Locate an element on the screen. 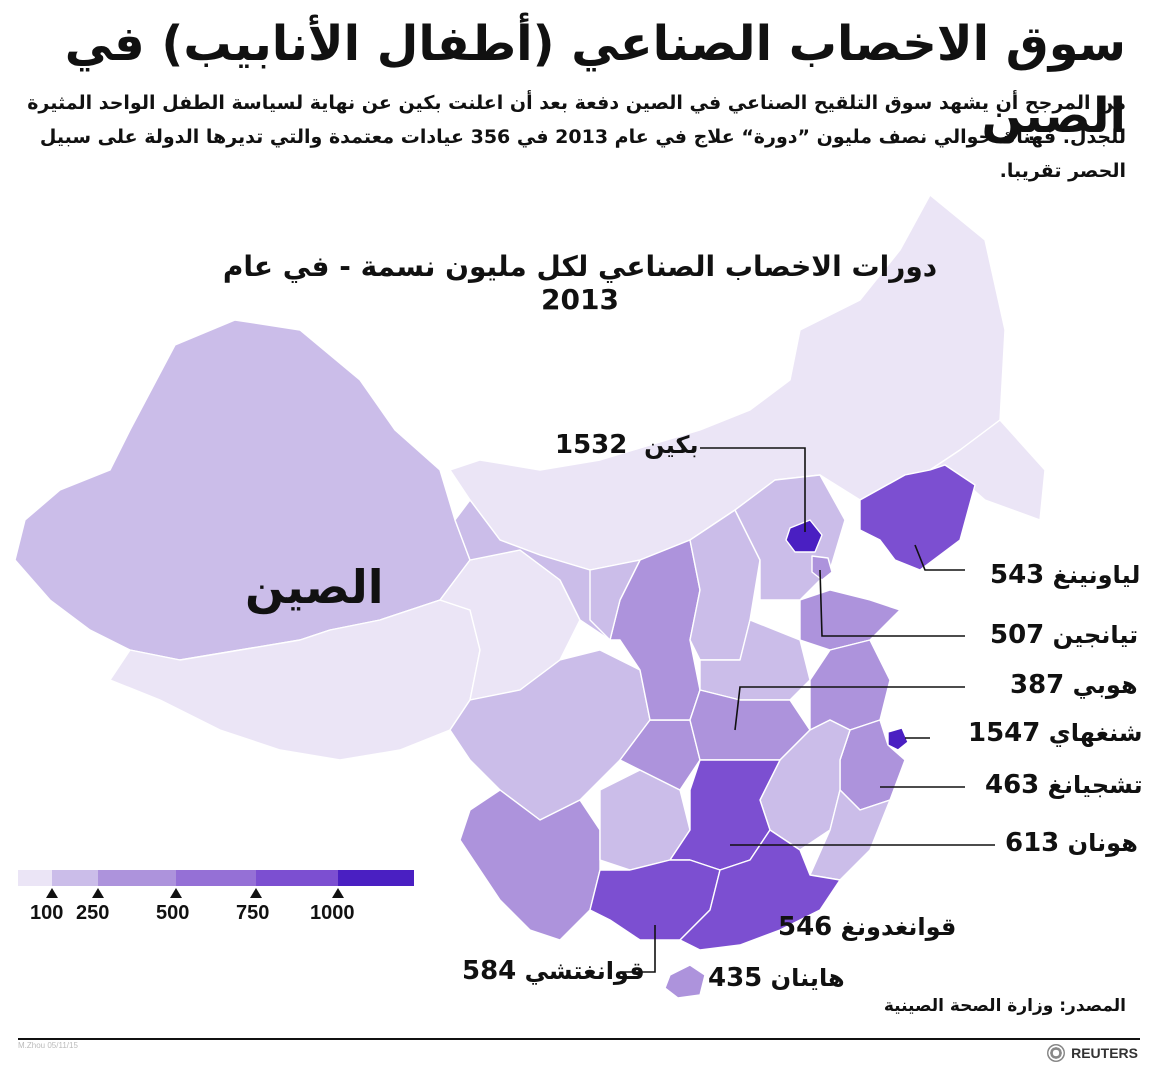 This screenshot has height=1080, width=1156. leader-liaoning is located at coordinates (939, 557).